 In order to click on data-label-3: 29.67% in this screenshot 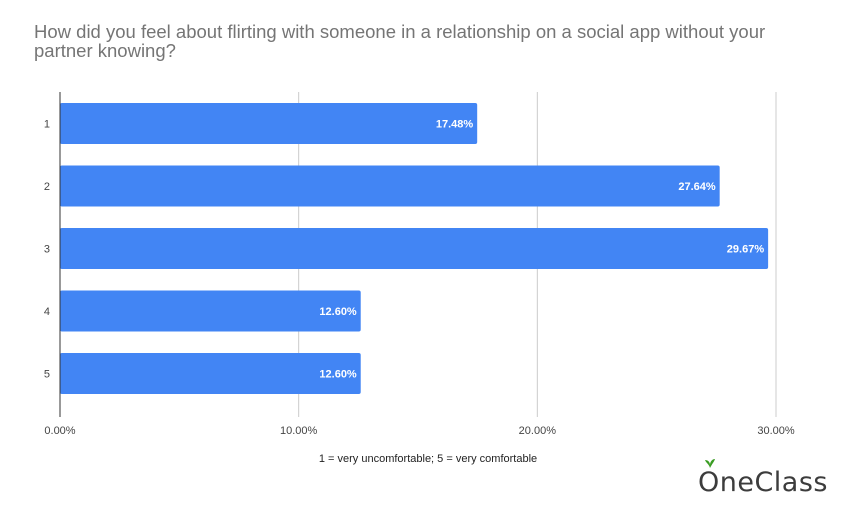, I will do `click(746, 250)`.